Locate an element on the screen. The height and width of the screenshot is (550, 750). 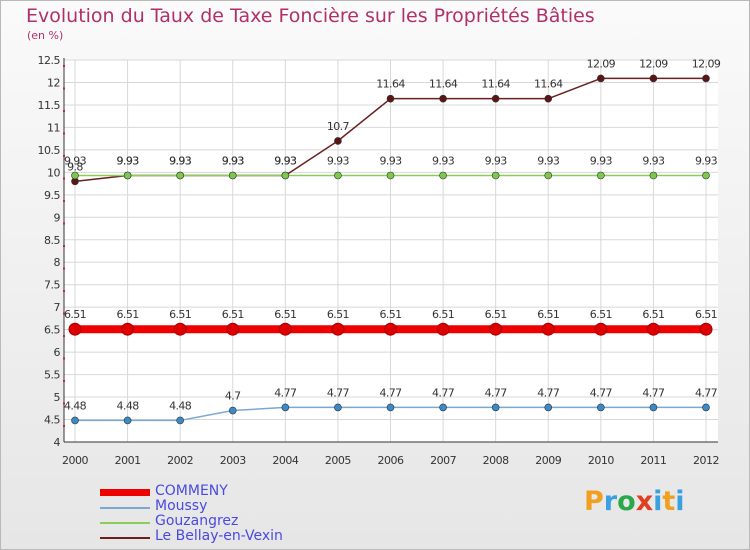
legend-label: COMMENY is located at coordinates (191, 491).